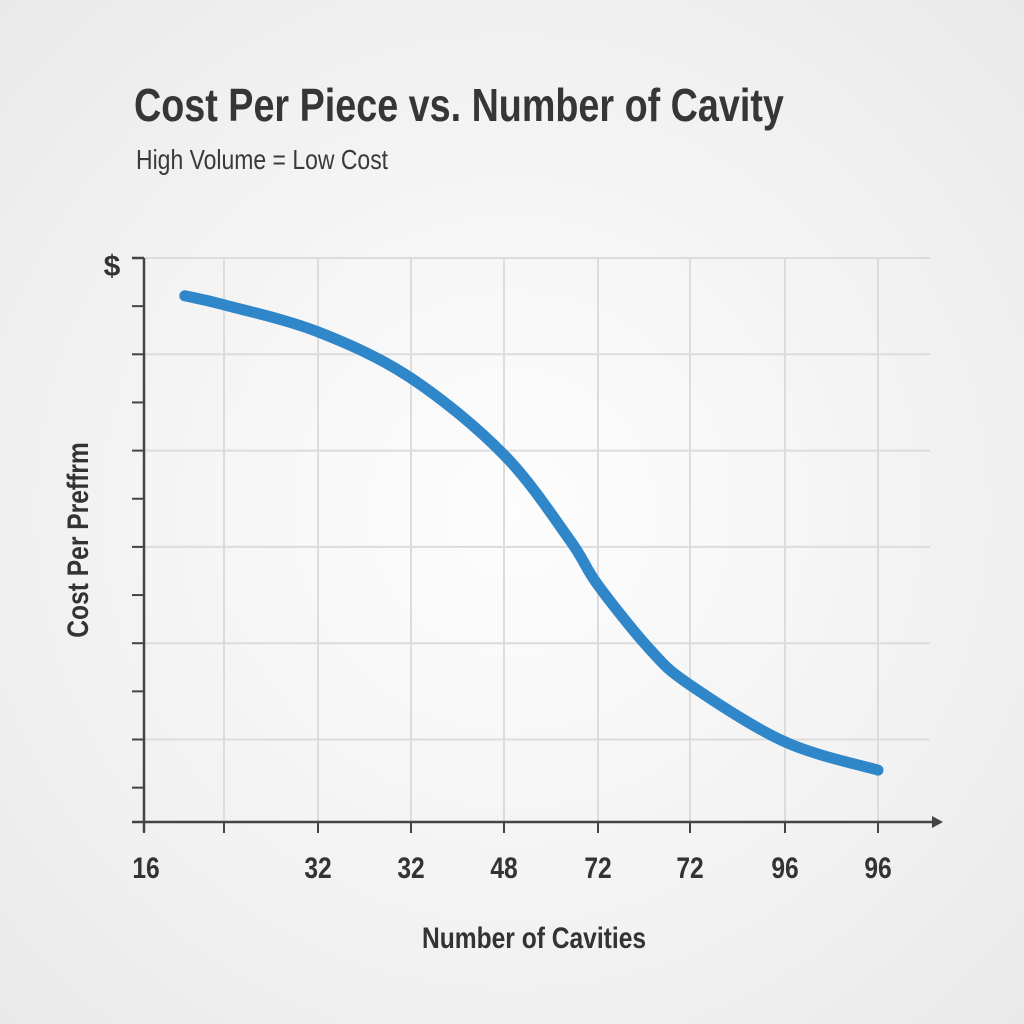 The image size is (1024, 1024). Describe the element at coordinates (503, 868) in the screenshot. I see `x-tick-label: 48` at that location.